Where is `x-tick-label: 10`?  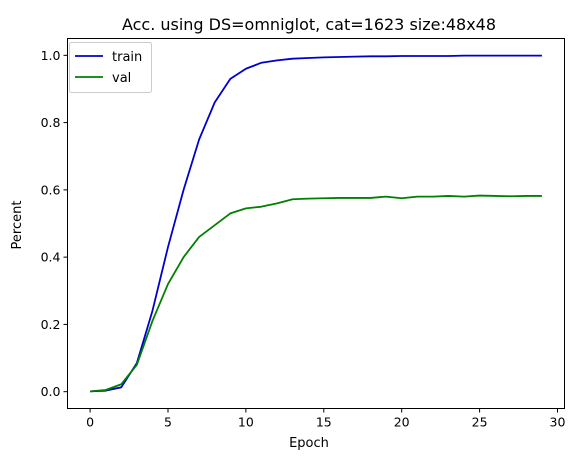
x-tick-label: 10 is located at coordinates (246, 422).